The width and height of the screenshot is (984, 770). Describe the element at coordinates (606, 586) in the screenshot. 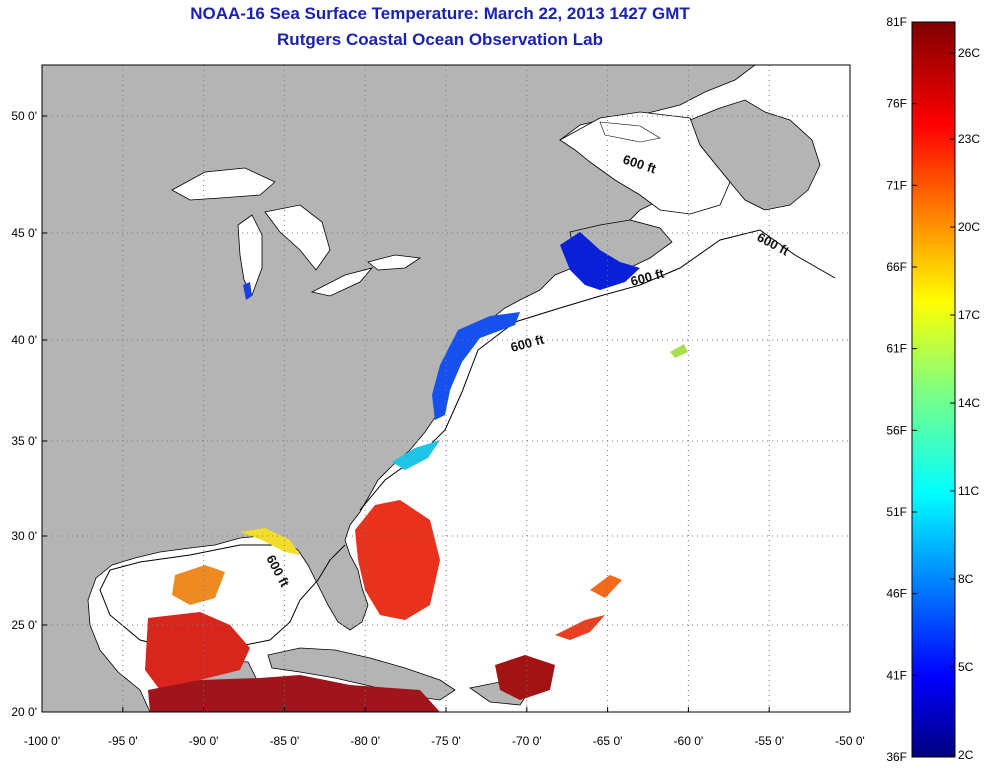

I see `sst-warm-sargasso` at that location.